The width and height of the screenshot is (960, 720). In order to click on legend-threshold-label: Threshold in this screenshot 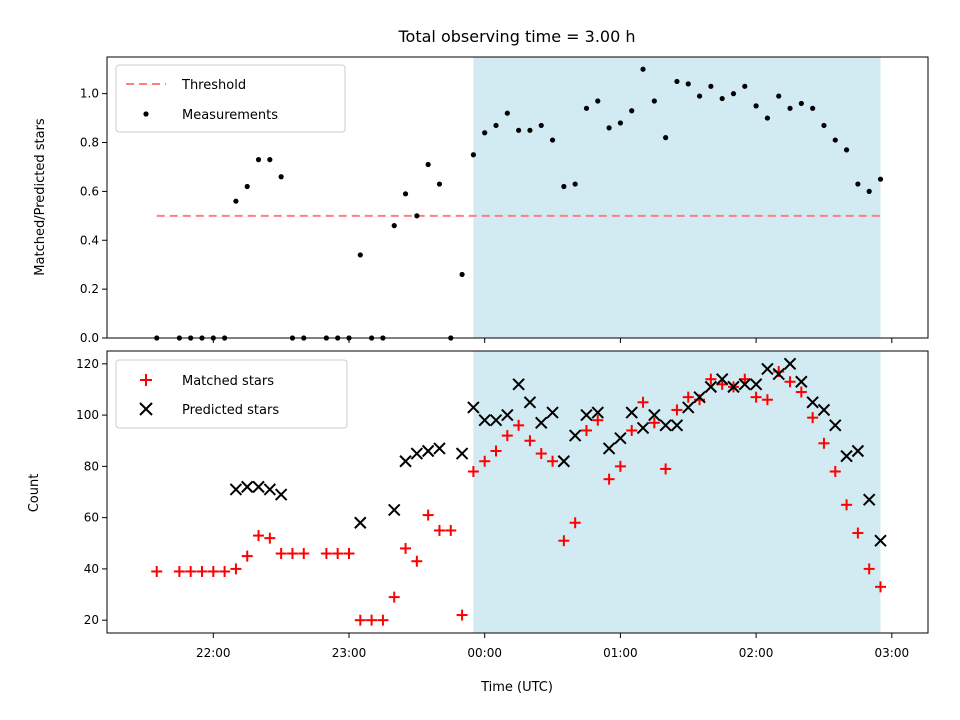, I will do `click(213, 85)`.